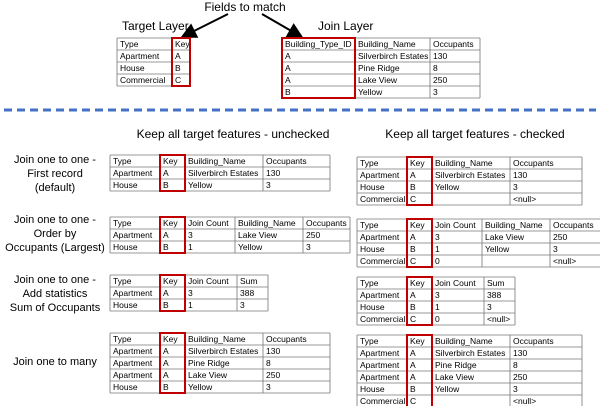 Image resolution: width=600 pixels, height=406 pixels. Describe the element at coordinates (55, 174) in the screenshot. I see `example-label: First record` at that location.